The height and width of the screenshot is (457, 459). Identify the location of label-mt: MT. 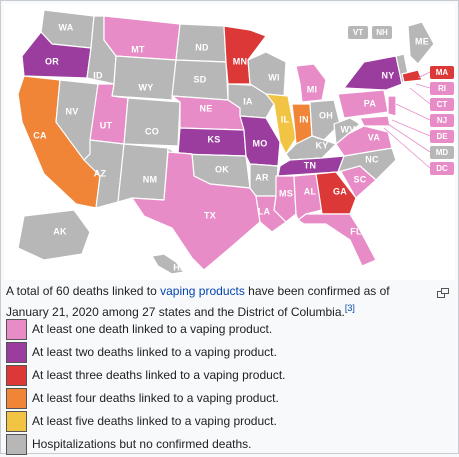
(138, 49).